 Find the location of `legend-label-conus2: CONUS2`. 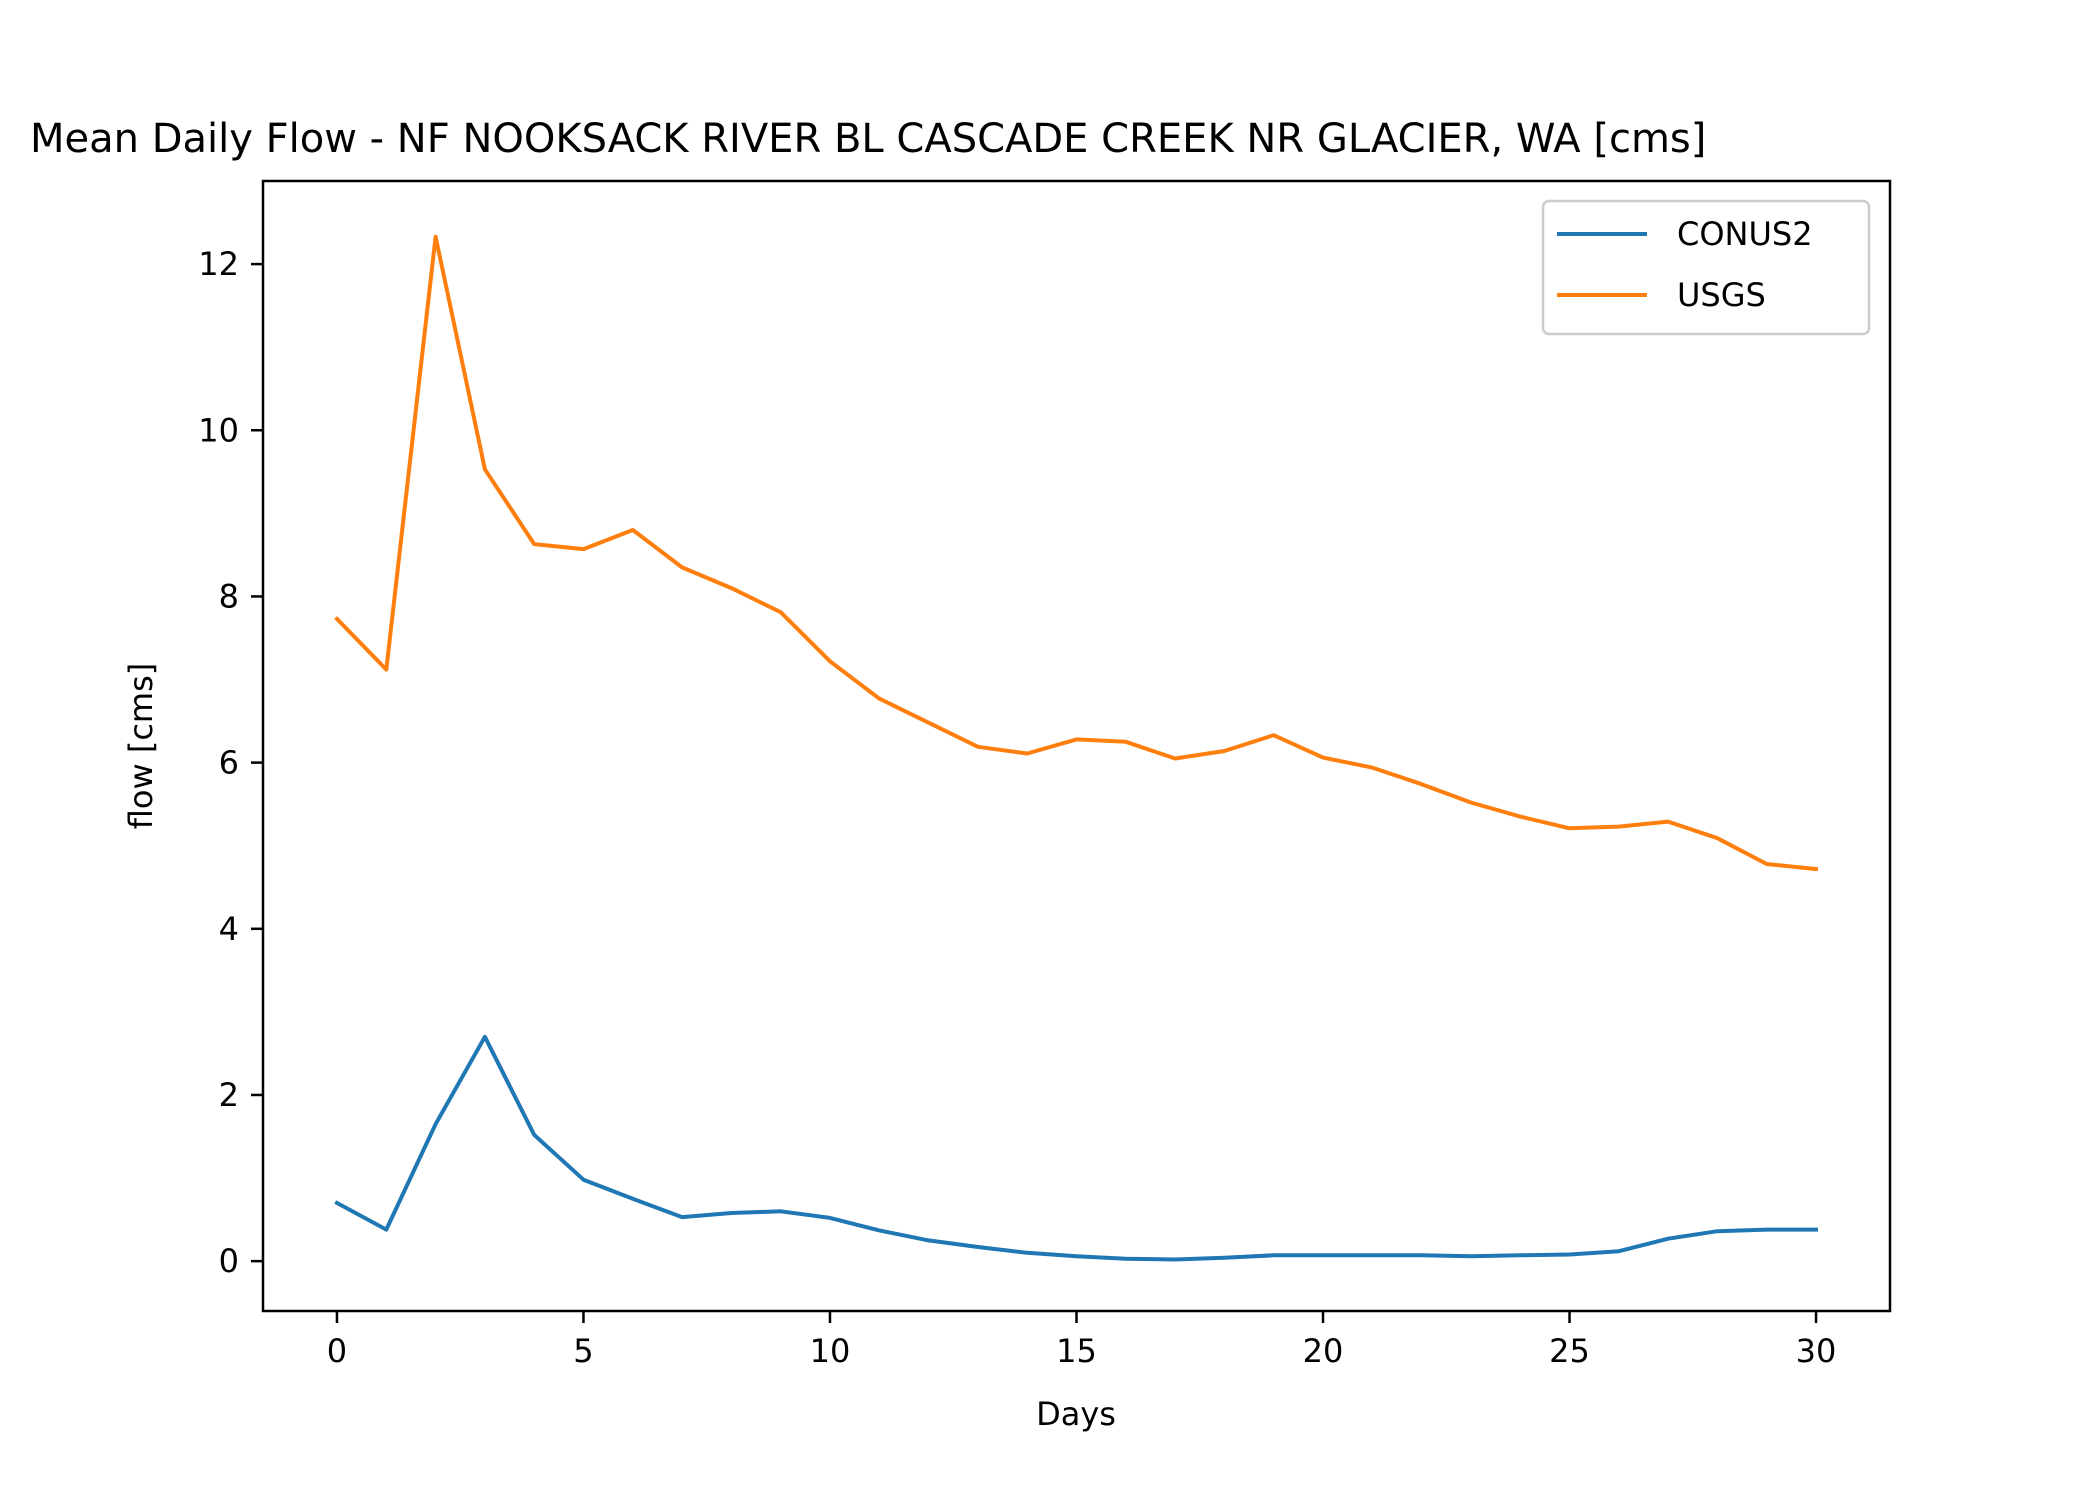

legend-label-conus2: CONUS2 is located at coordinates (1745, 234).